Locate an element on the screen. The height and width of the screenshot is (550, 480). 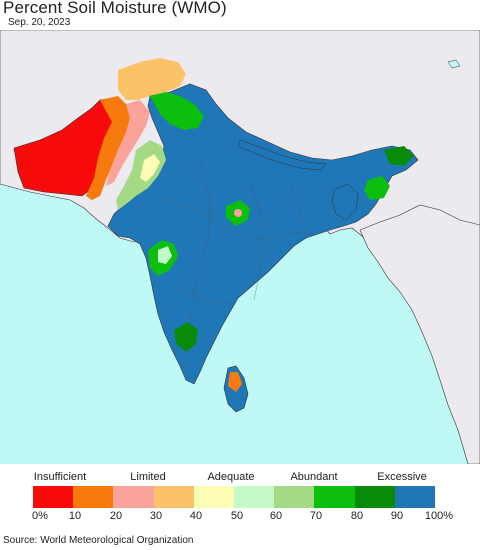
legend-tick-10: 10 is located at coordinates (75, 516).